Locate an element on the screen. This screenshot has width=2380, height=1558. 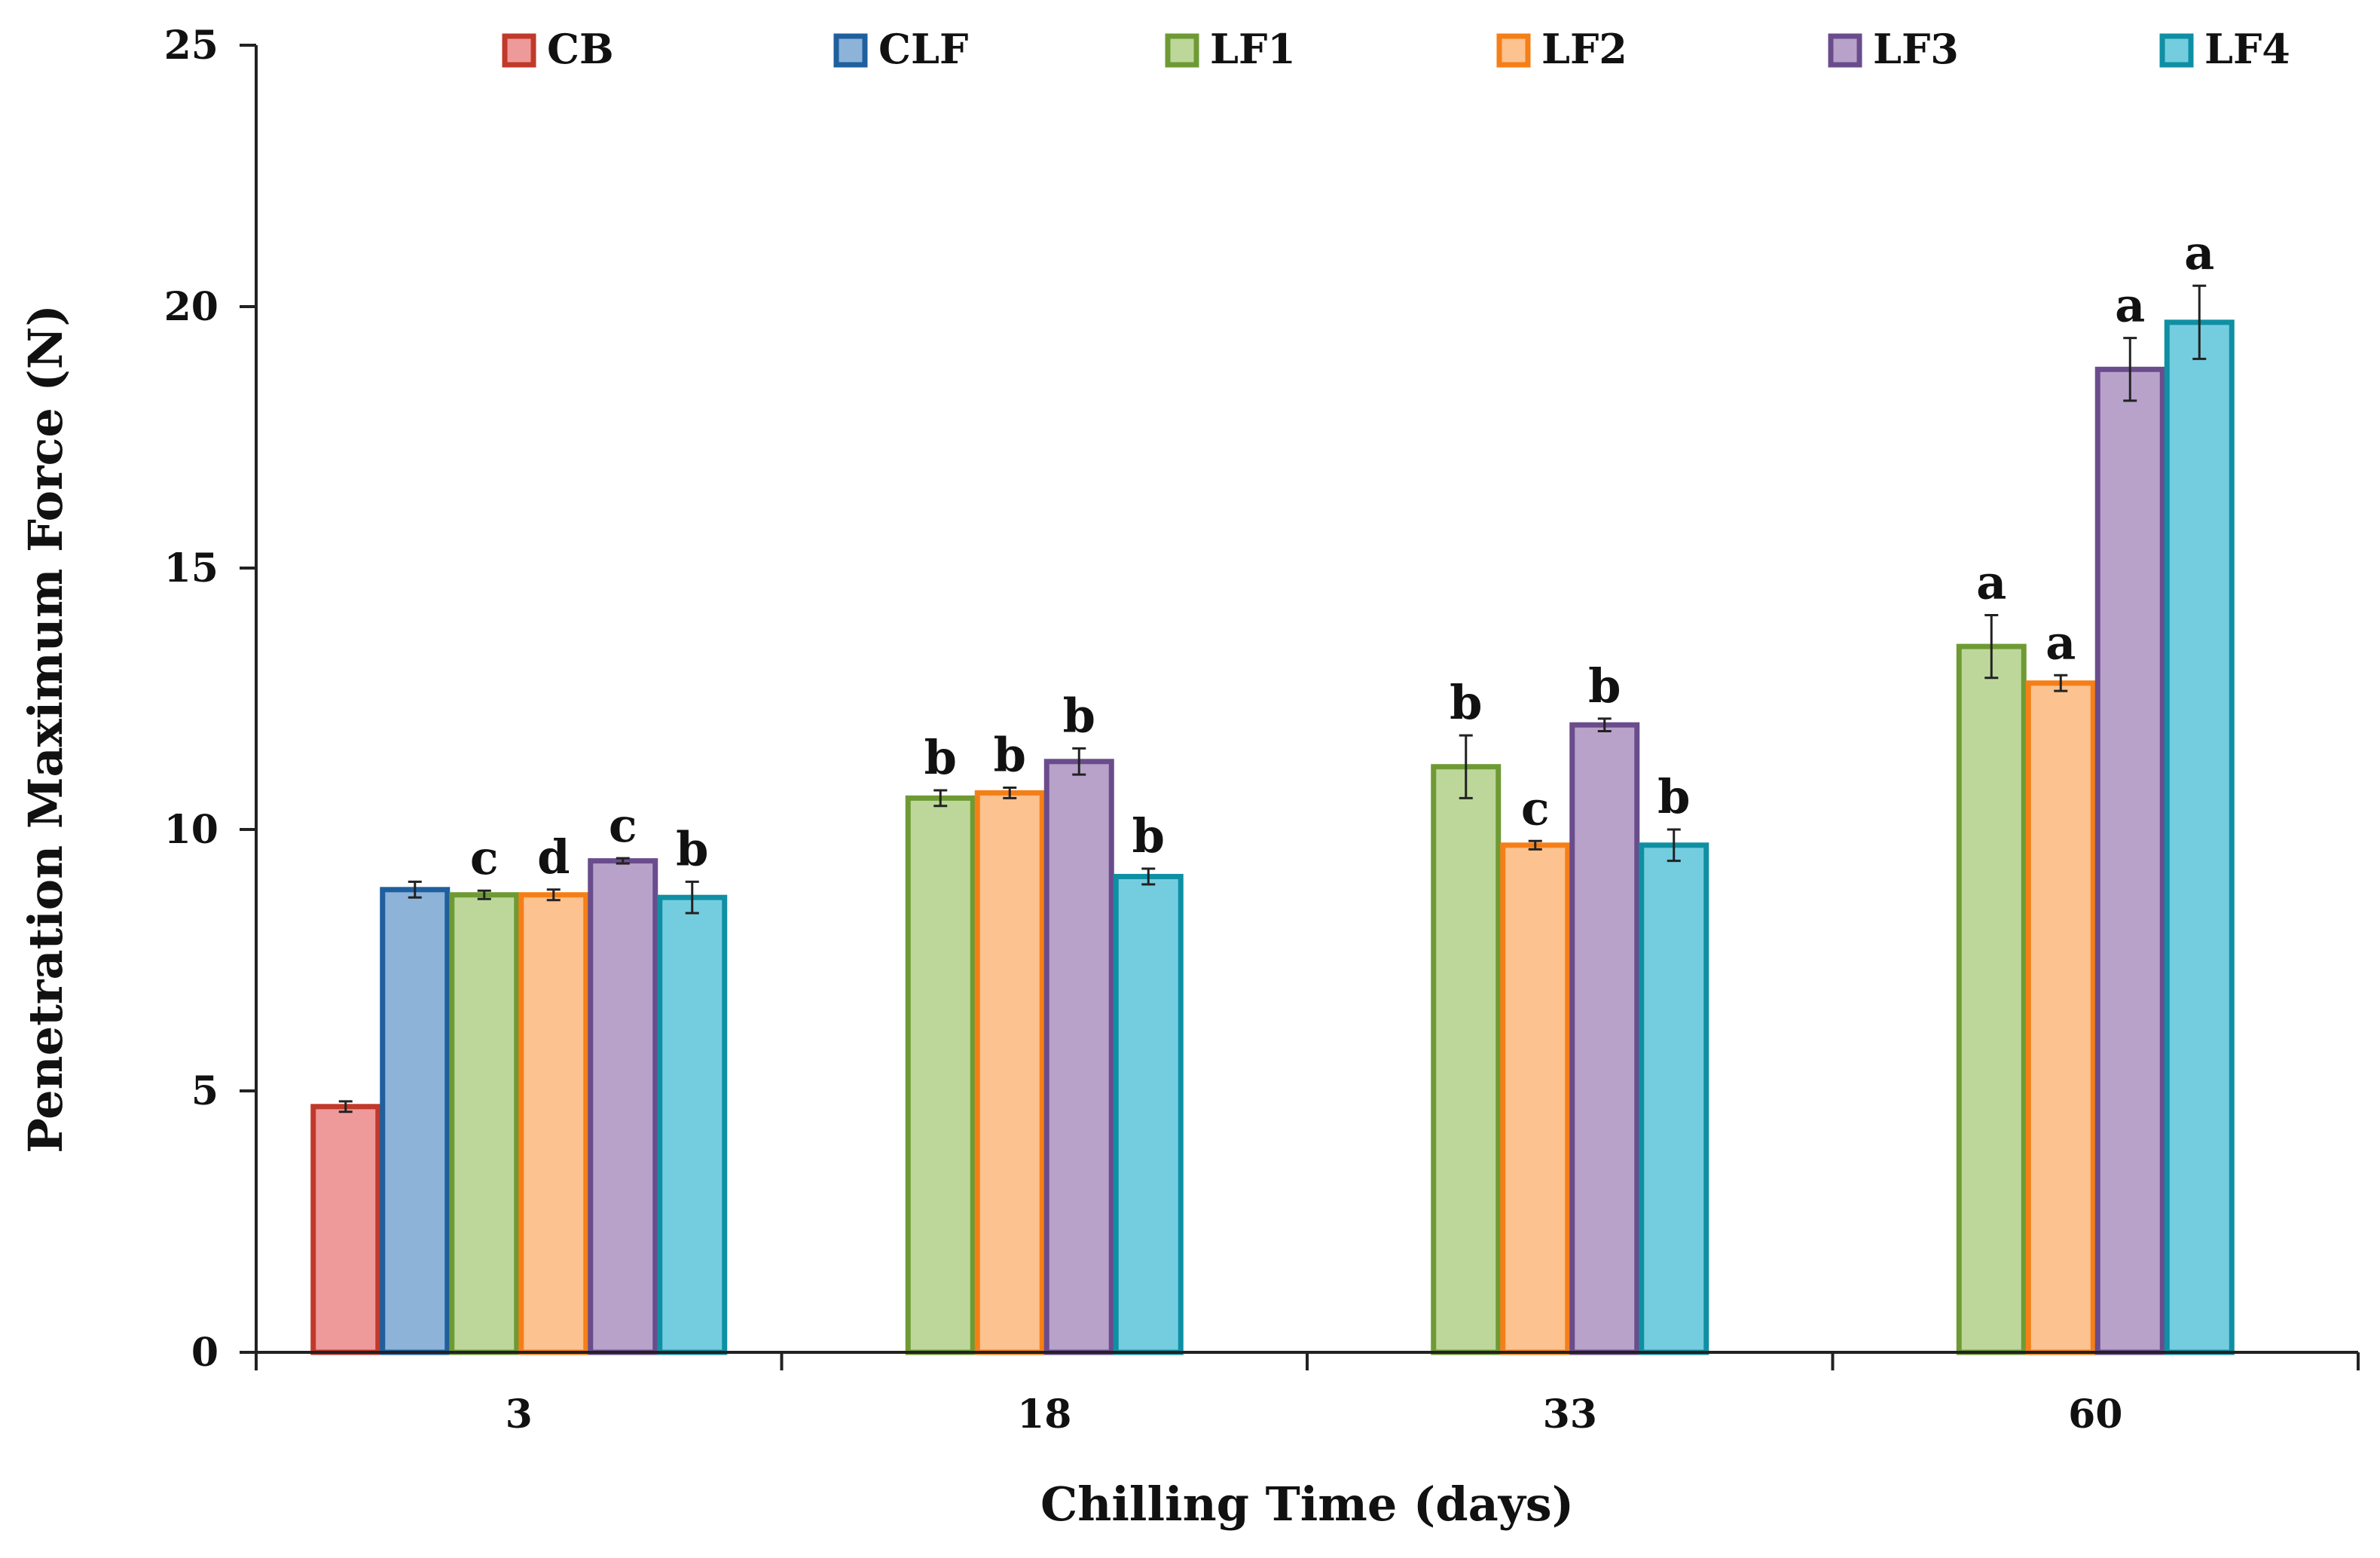
y-tick-label: 10 is located at coordinates (191, 830).